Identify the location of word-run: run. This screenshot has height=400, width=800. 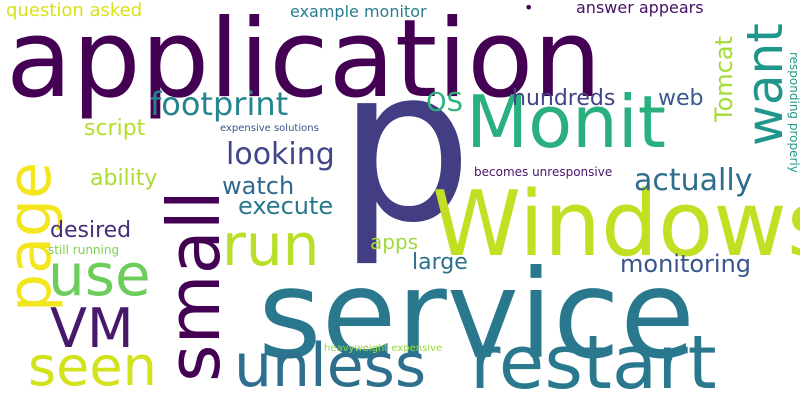
(271, 245).